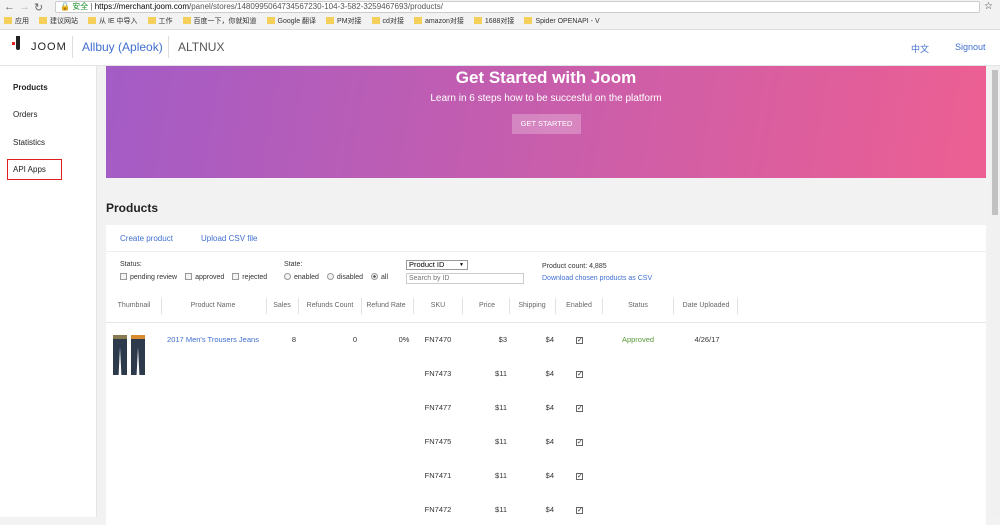 This screenshot has width=1000, height=525. I want to click on logo-icon, so click(18, 43).